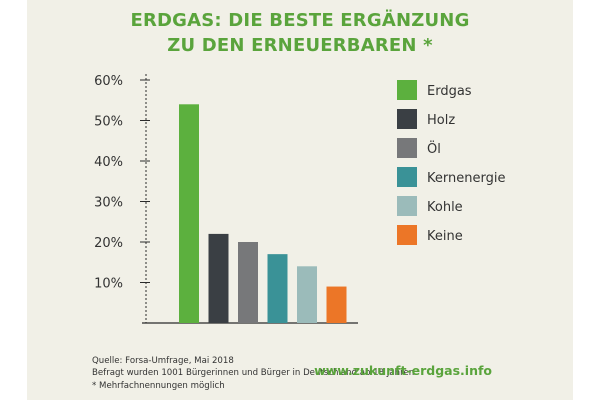  What do you see at coordinates (108, 203) in the screenshot?
I see `y-tick-label: 30%` at bounding box center [108, 203].